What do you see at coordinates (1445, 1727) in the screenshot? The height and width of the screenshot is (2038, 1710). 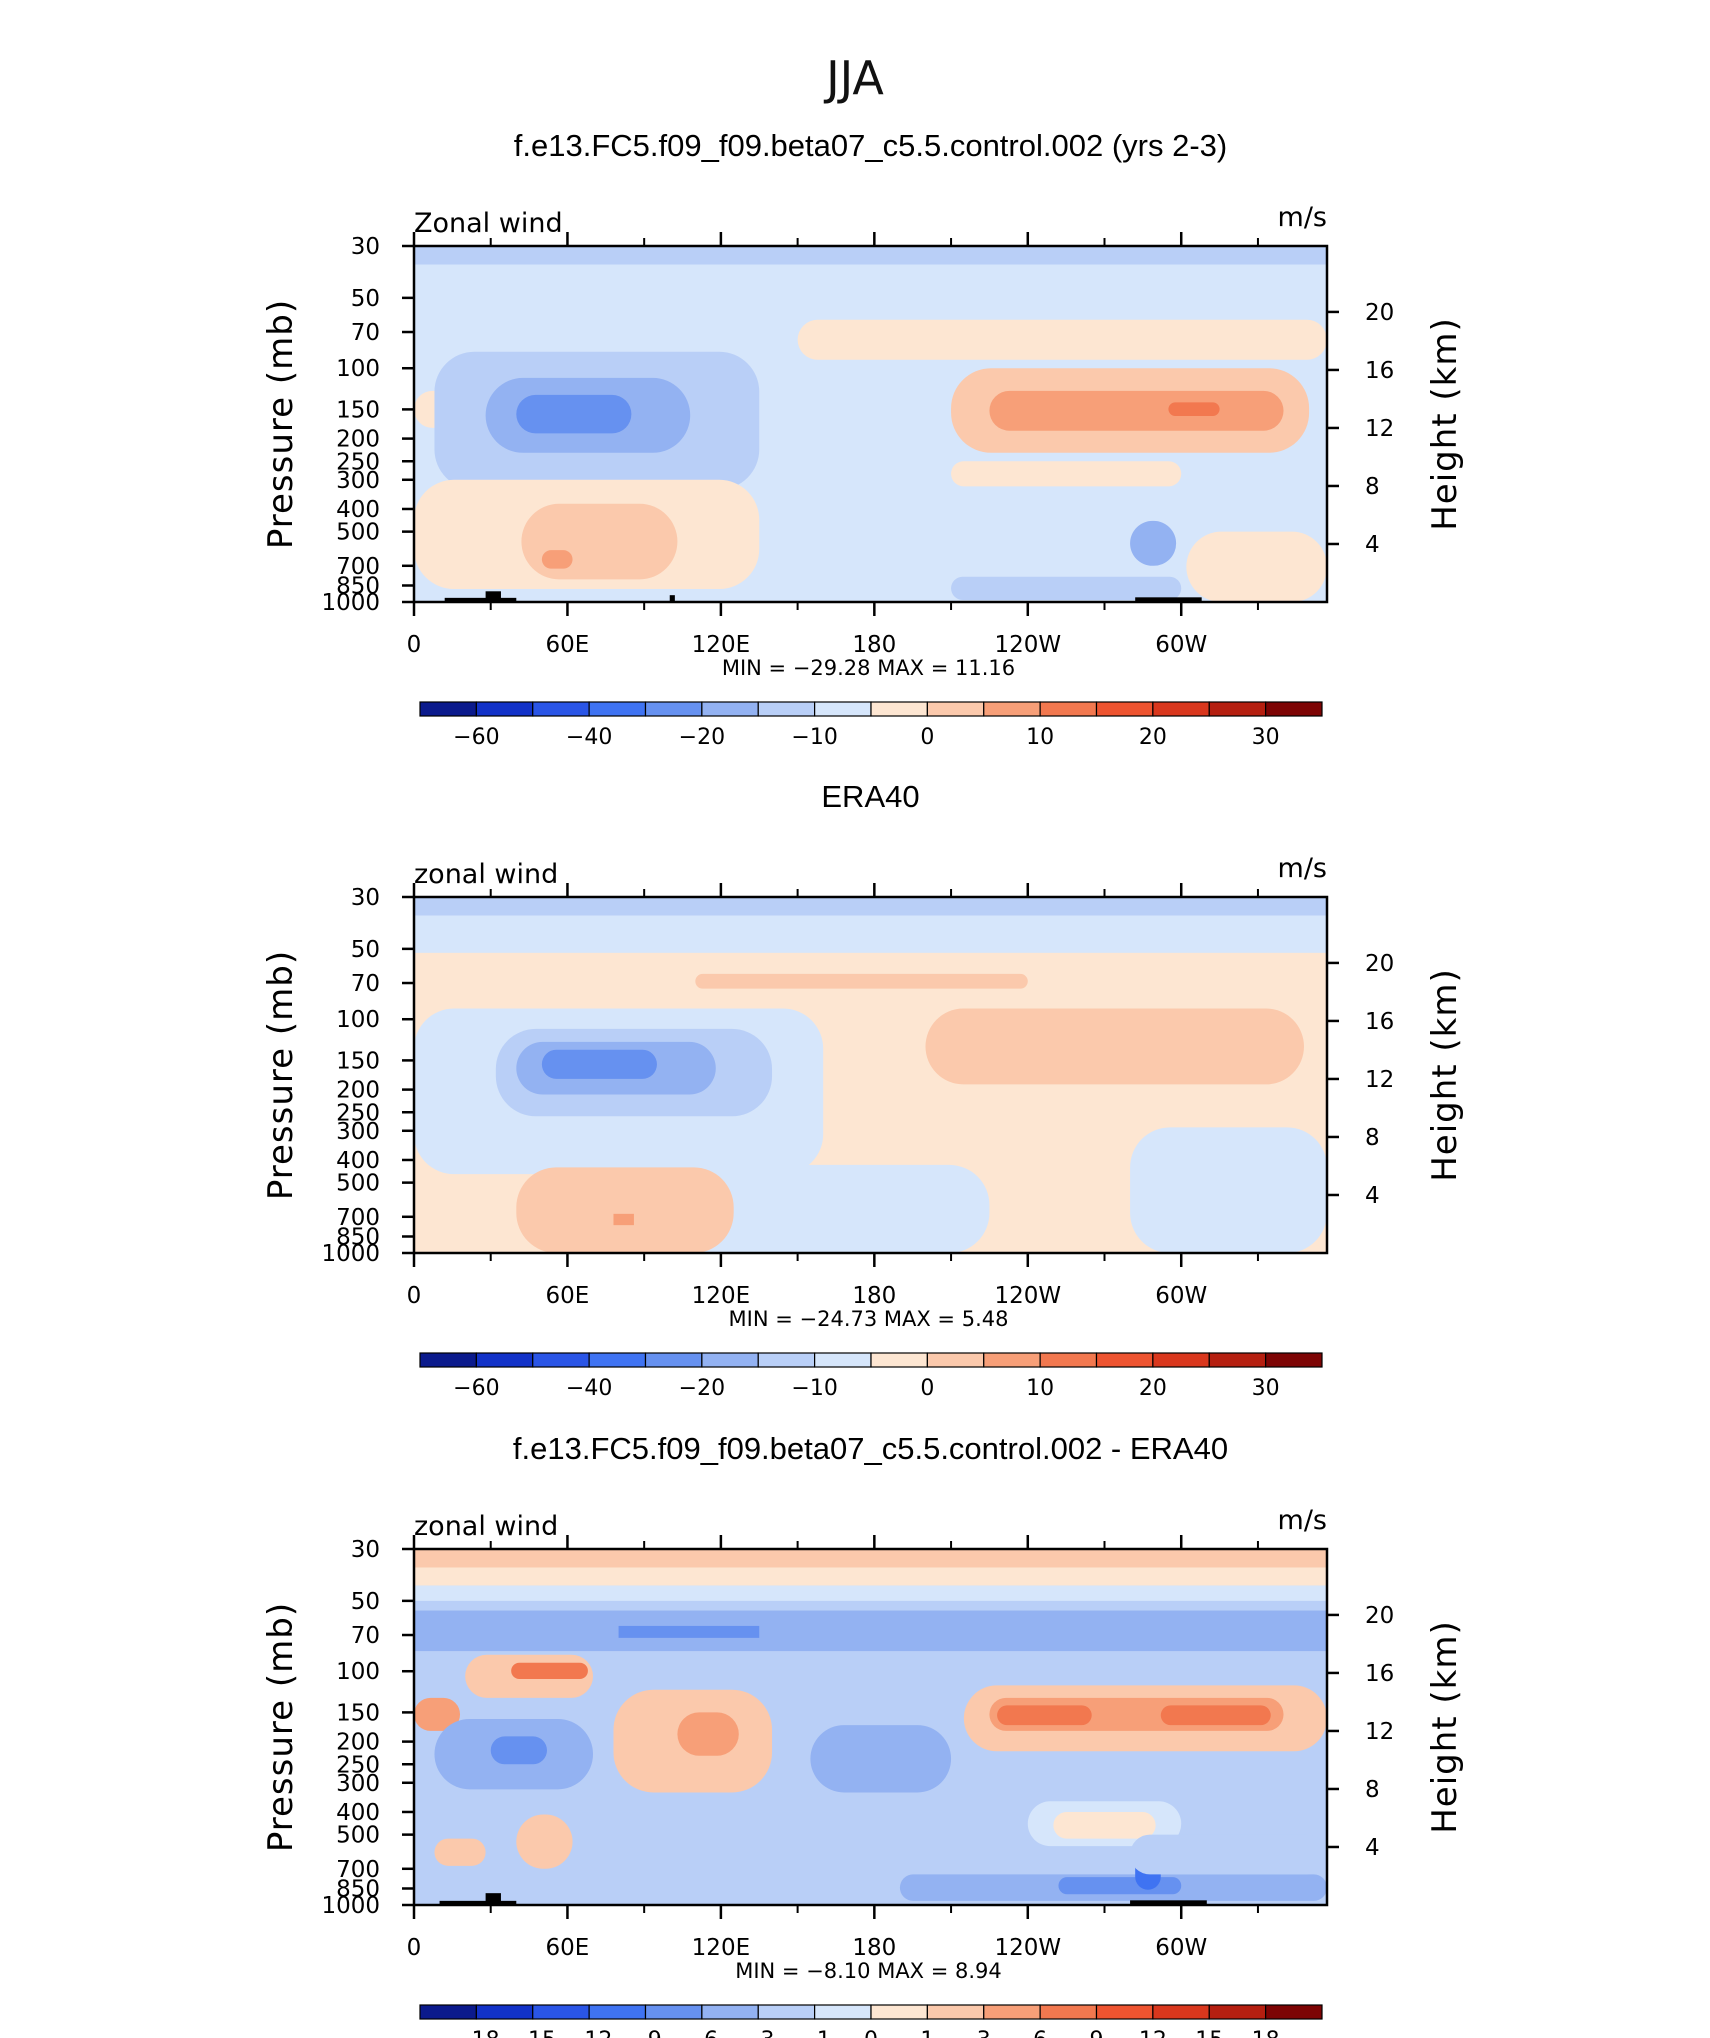 I see `y-axis-label-right: Height (km)` at bounding box center [1445, 1727].